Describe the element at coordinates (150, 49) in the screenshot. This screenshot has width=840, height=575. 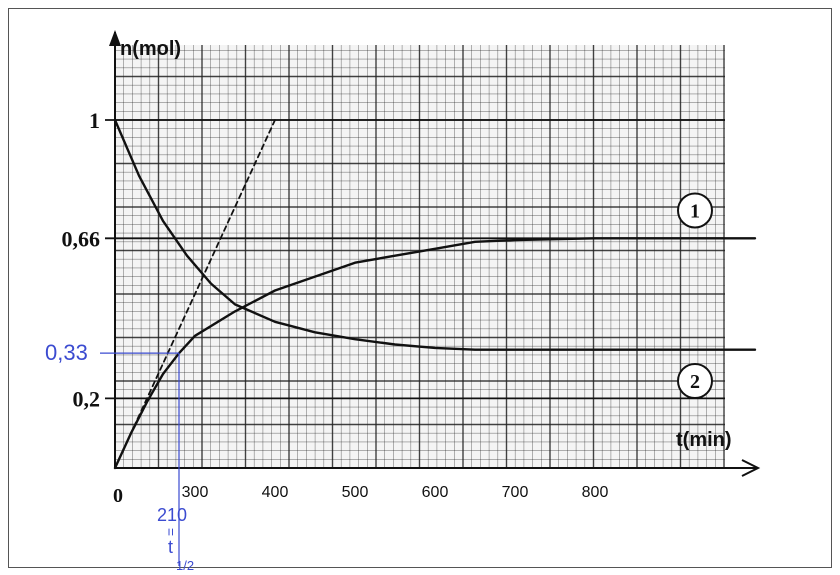
I see `y-axis-label: n(mol)` at that location.